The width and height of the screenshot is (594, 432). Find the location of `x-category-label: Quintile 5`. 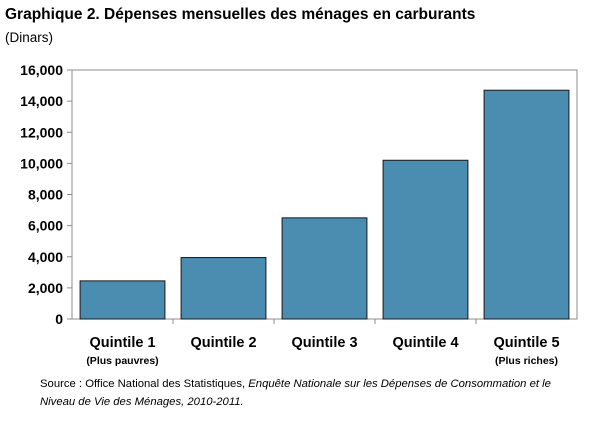

x-category-label: Quintile 5 is located at coordinates (526, 343).